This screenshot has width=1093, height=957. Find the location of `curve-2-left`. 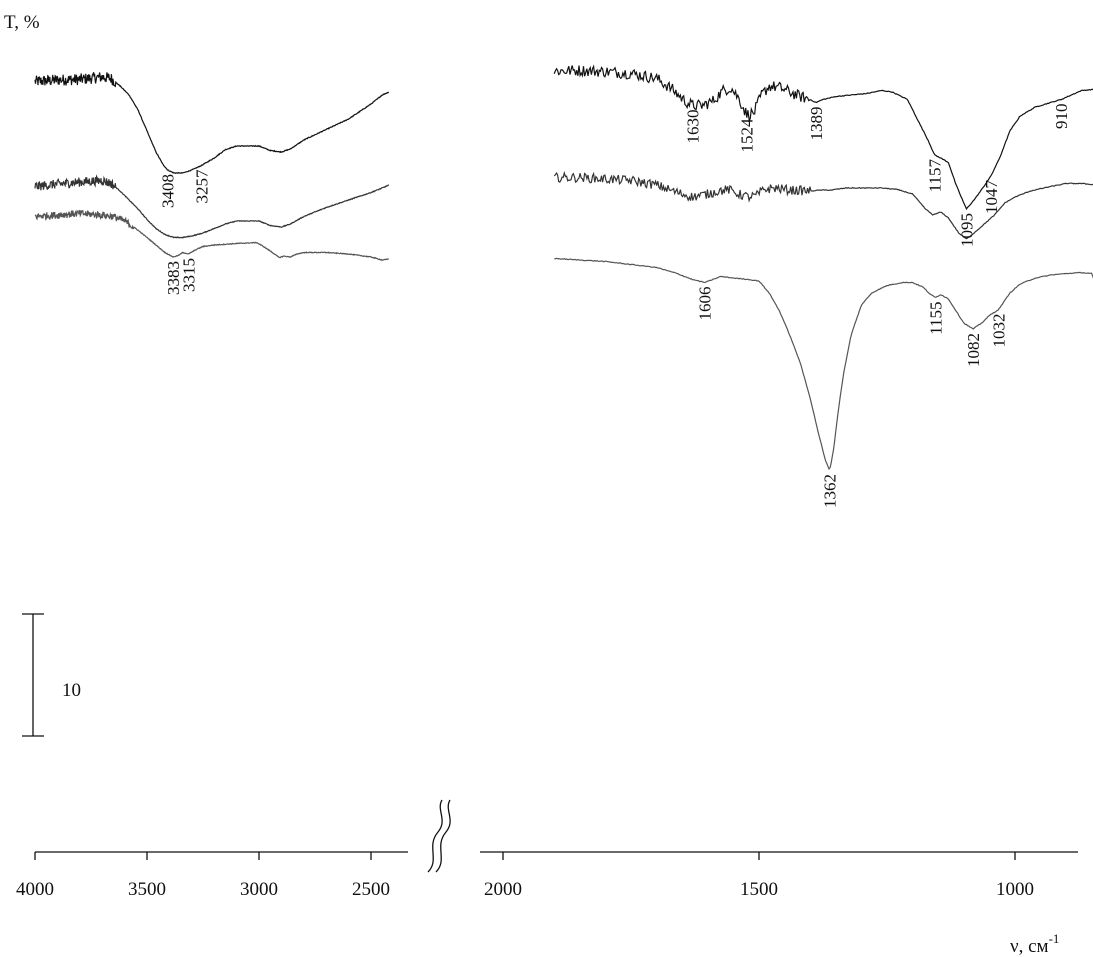

curve-2-left is located at coordinates (212, 206).